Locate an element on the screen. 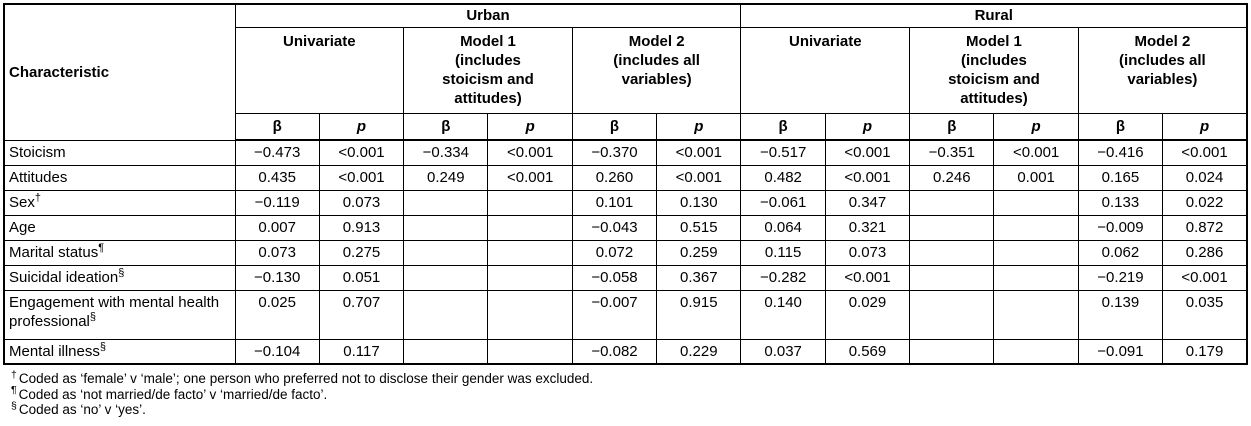  region-header-rural: Rural is located at coordinates (994, 15).